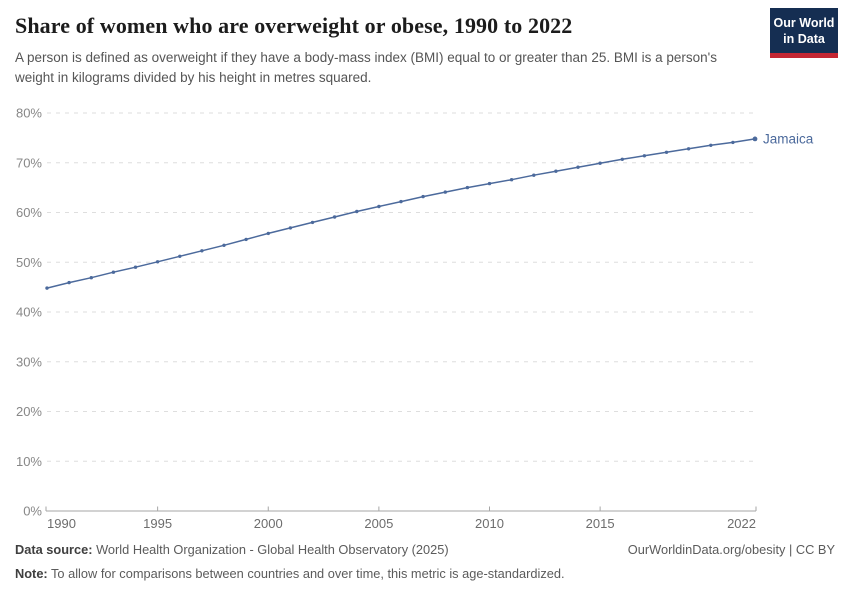 The width and height of the screenshot is (850, 600). I want to click on x-tick-label: 2005, so click(378, 523).